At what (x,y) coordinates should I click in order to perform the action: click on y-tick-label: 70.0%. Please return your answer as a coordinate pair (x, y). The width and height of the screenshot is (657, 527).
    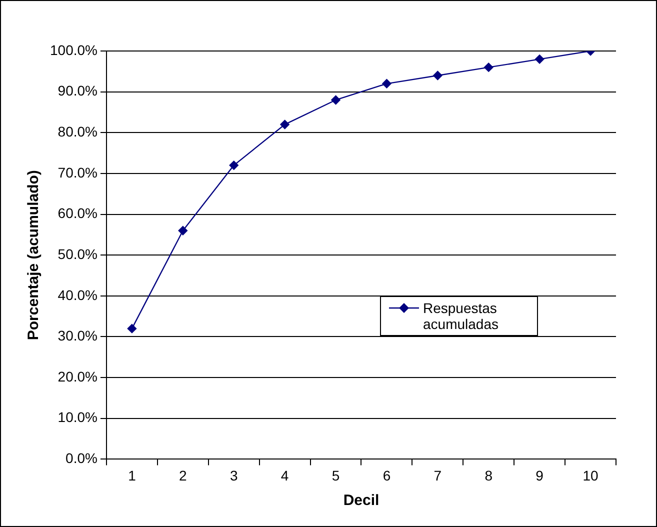
    Looking at the image, I should click on (78, 172).